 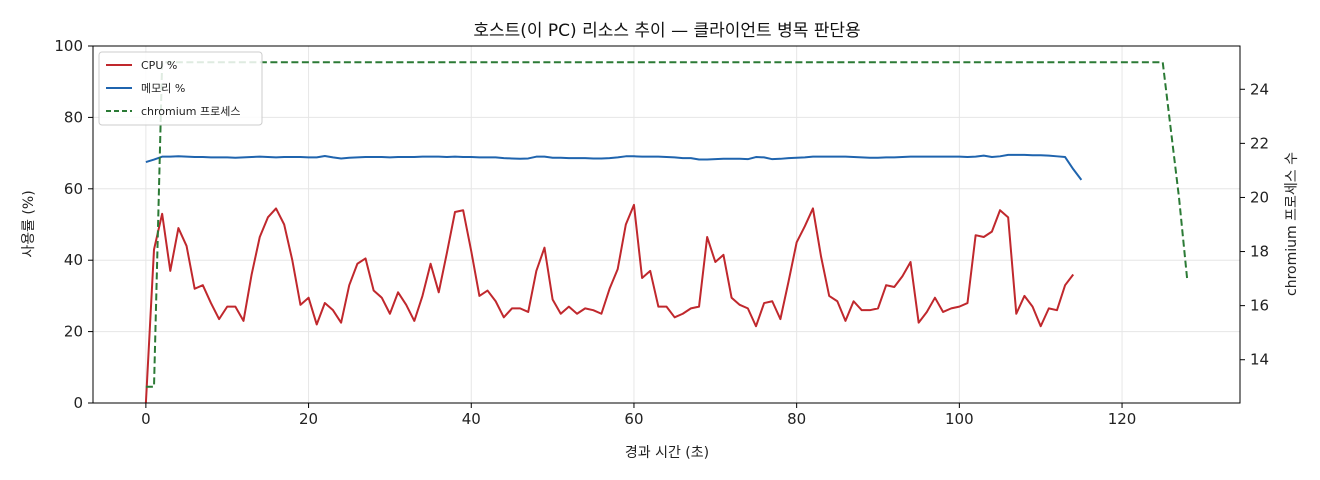 I want to click on y2-tick-label: 16, so click(x=1259, y=306).